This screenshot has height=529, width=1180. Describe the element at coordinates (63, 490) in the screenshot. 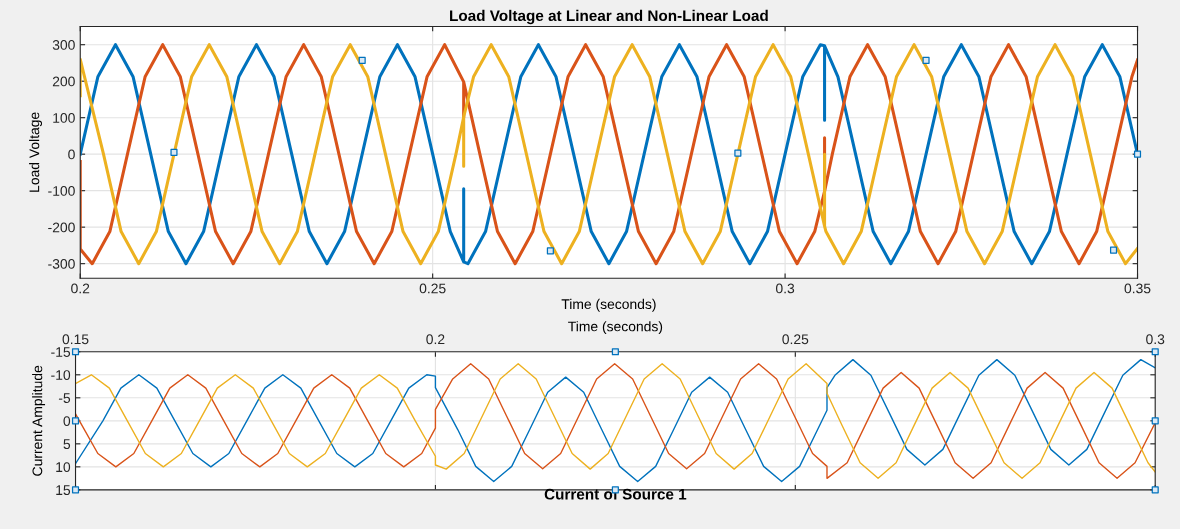

I see `y-tick-label: 15` at that location.